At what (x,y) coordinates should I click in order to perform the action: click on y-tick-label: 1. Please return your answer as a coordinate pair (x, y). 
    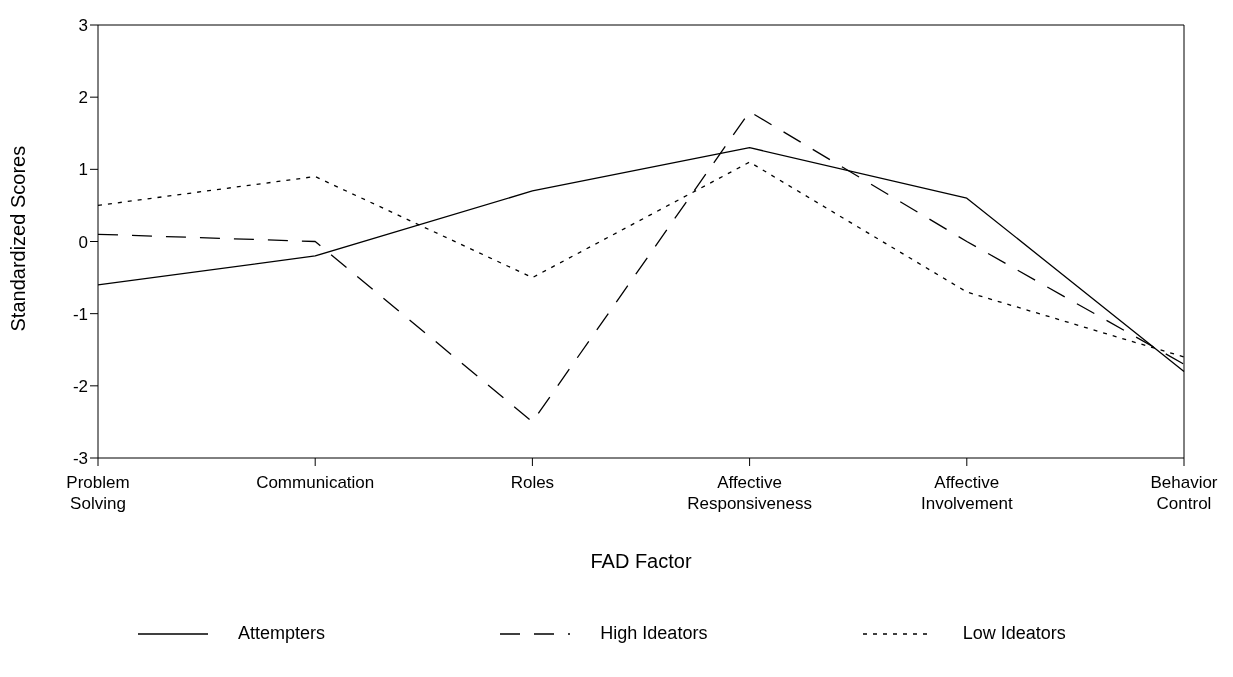
    Looking at the image, I should click on (83, 170).